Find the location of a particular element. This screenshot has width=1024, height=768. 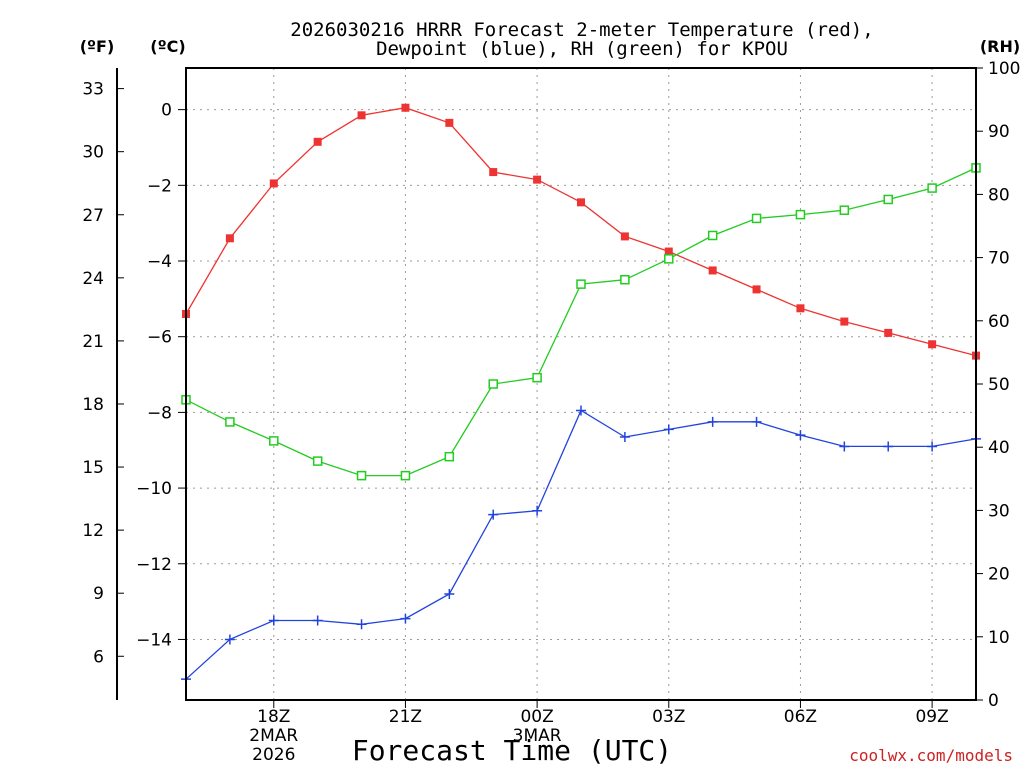

celsius-tick-label: −14 is located at coordinates (154, 640).